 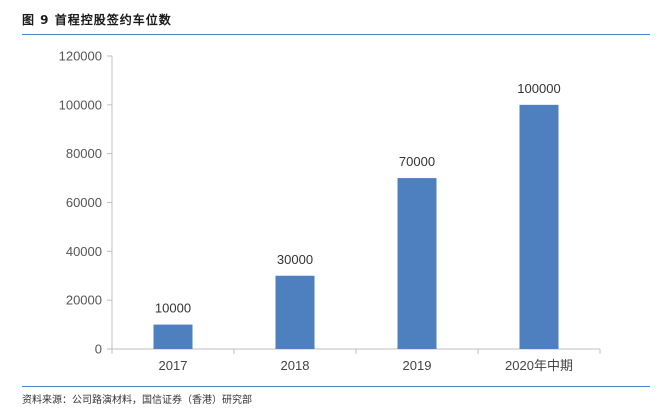 I want to click on y-tick-label: 120000, so click(x=80, y=56).